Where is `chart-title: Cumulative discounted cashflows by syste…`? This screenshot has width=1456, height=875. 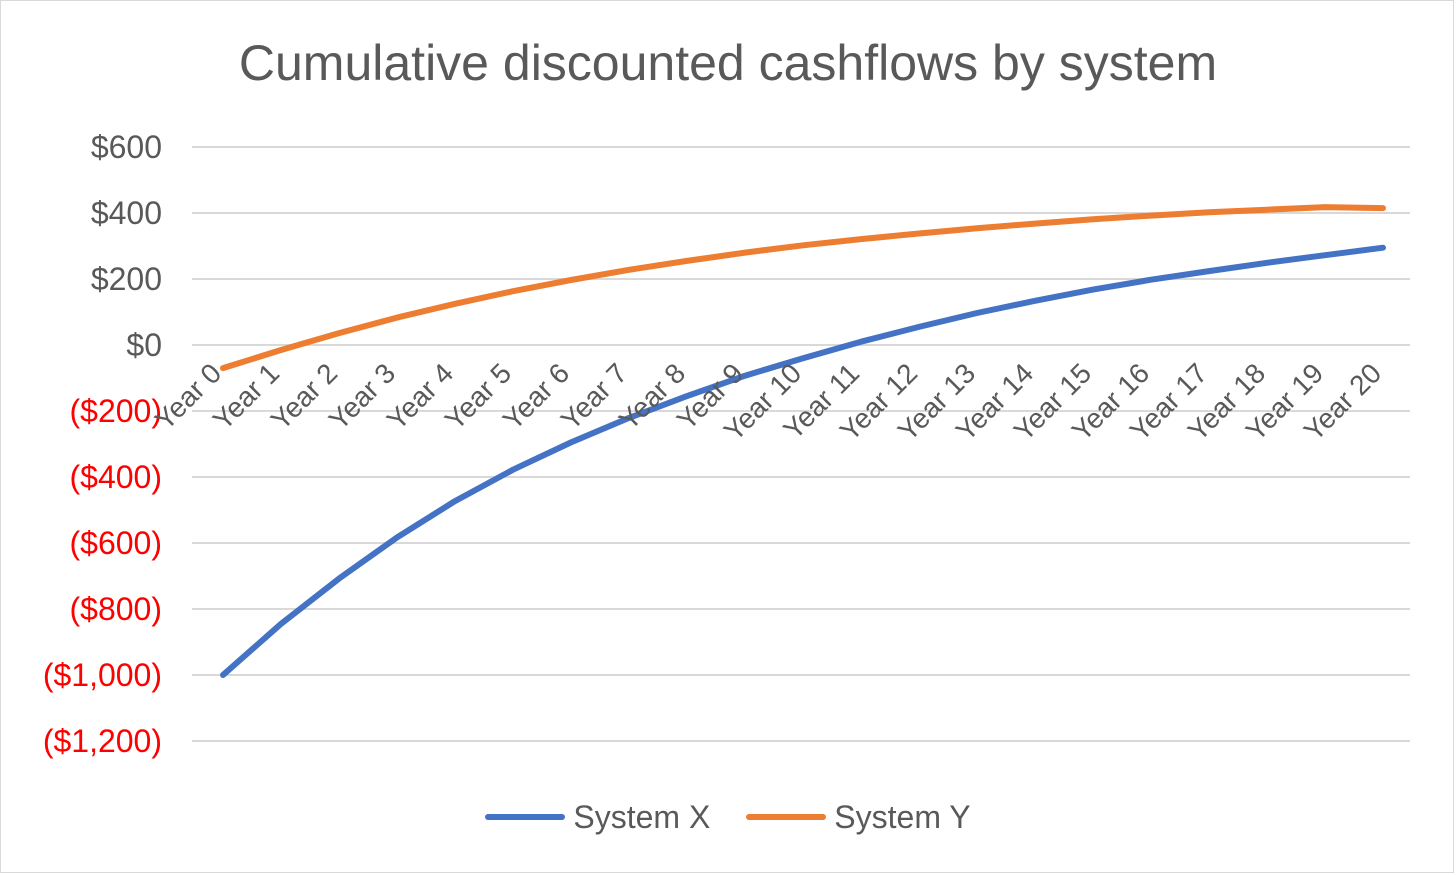 chart-title: Cumulative discounted cashflows by syste… is located at coordinates (728, 63).